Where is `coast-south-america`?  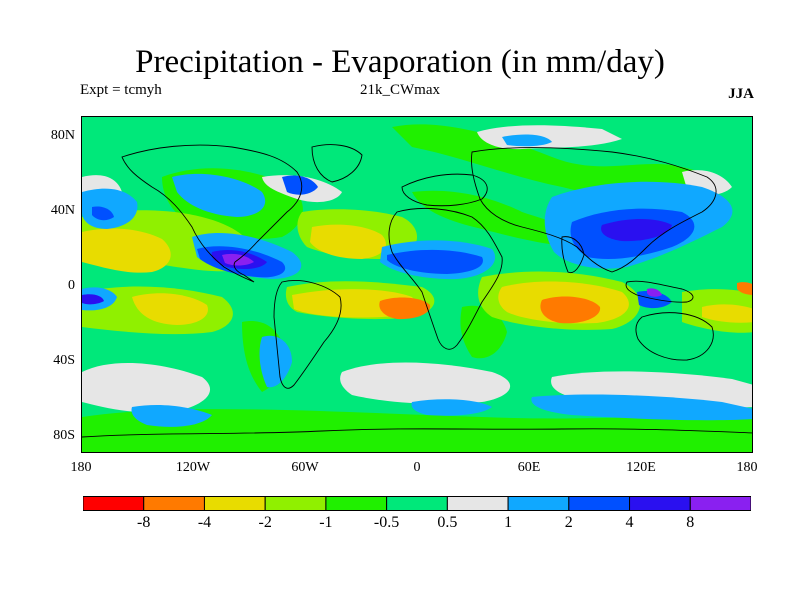 coast-south-america is located at coordinates (307, 334).